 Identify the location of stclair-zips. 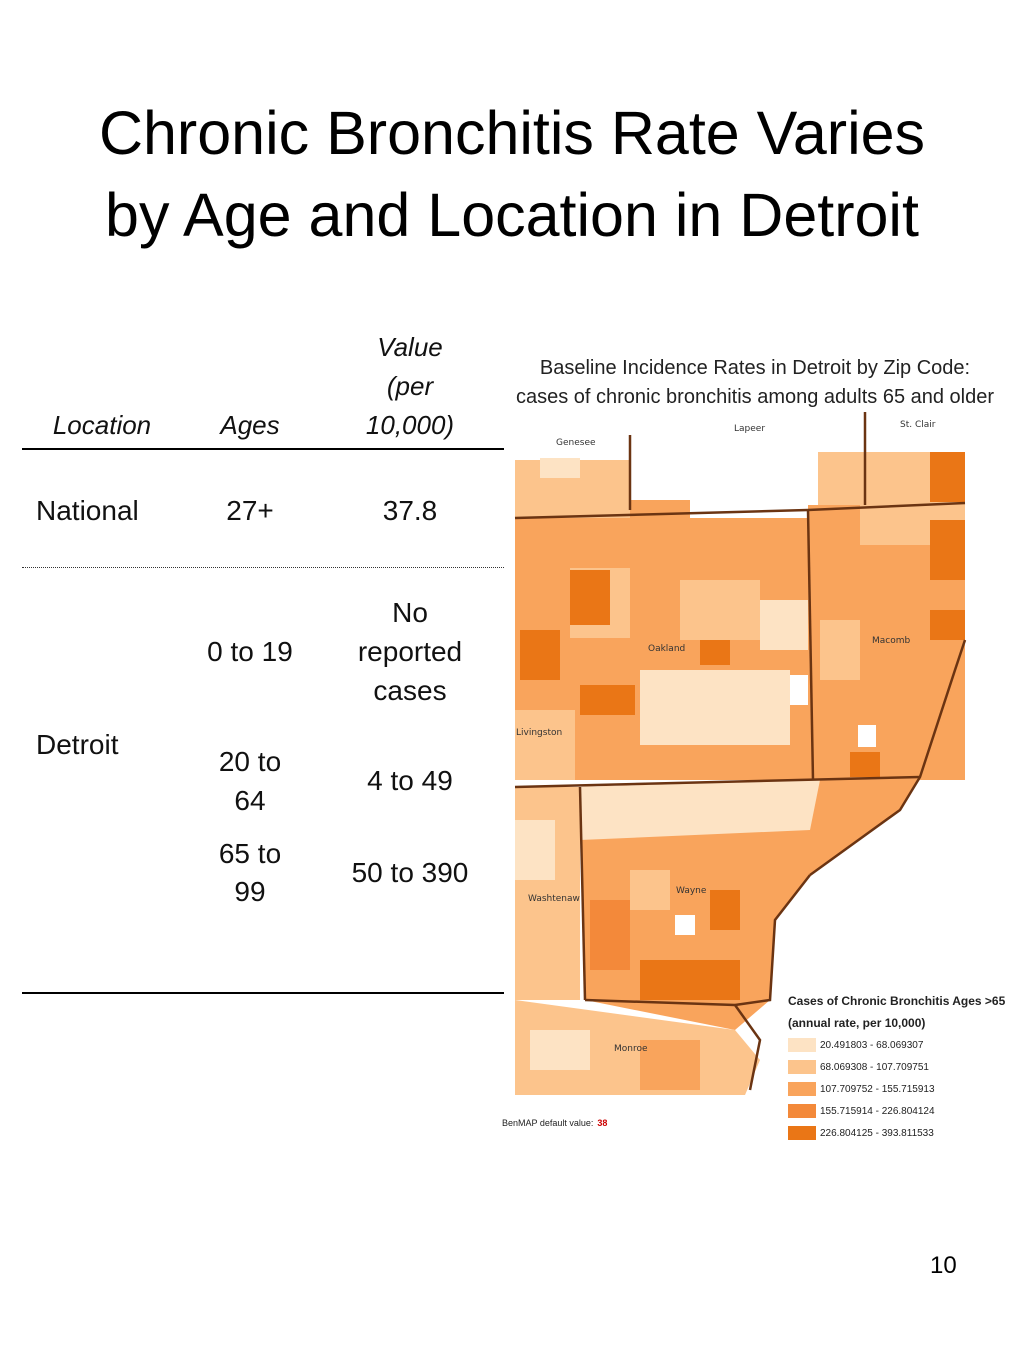
(891, 478).